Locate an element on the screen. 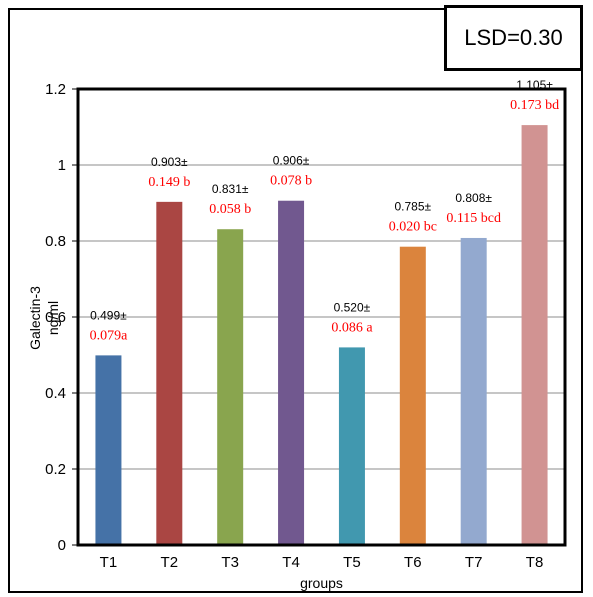 The image size is (593, 597). y-tick-label: 0.6 is located at coordinates (55, 317).